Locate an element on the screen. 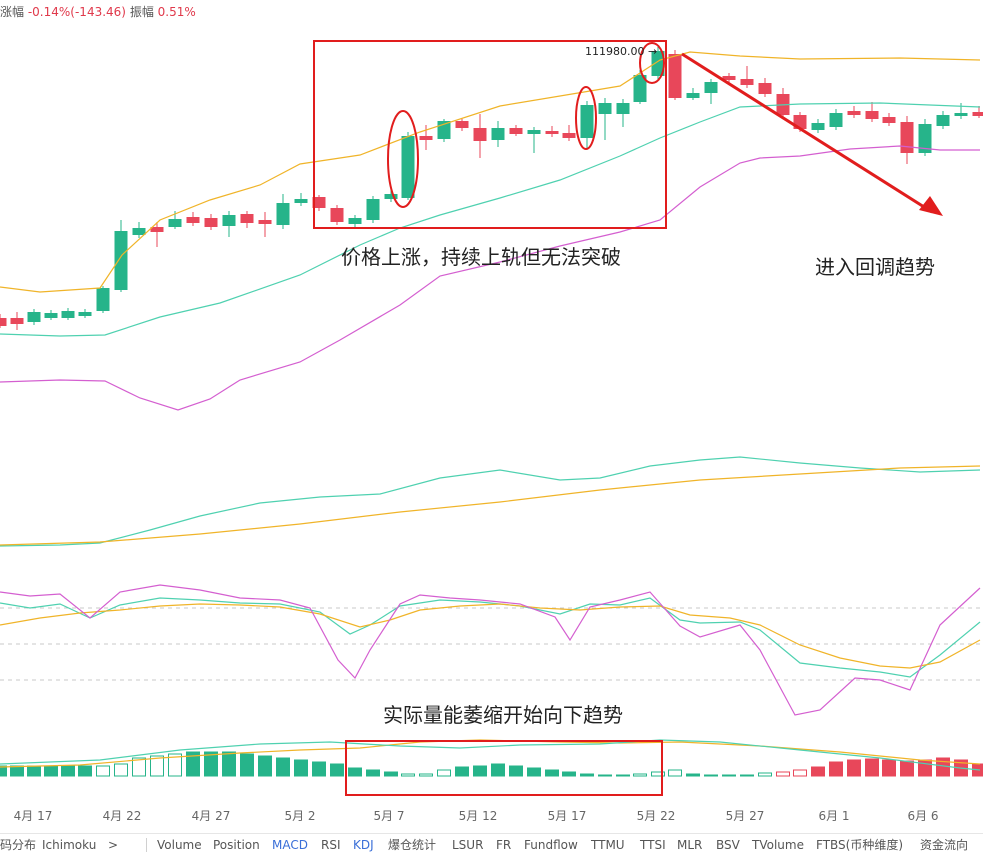 This screenshot has width=983, height=856. indicator-tab: Volume is located at coordinates (179, 845).